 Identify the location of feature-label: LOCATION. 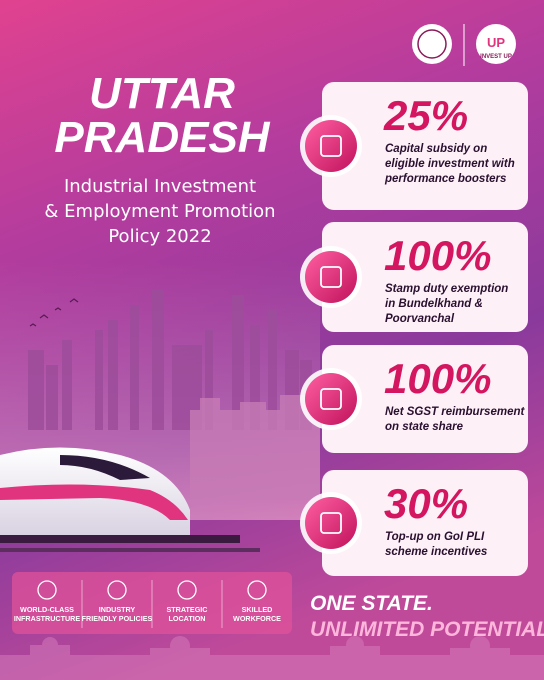
(187, 618).